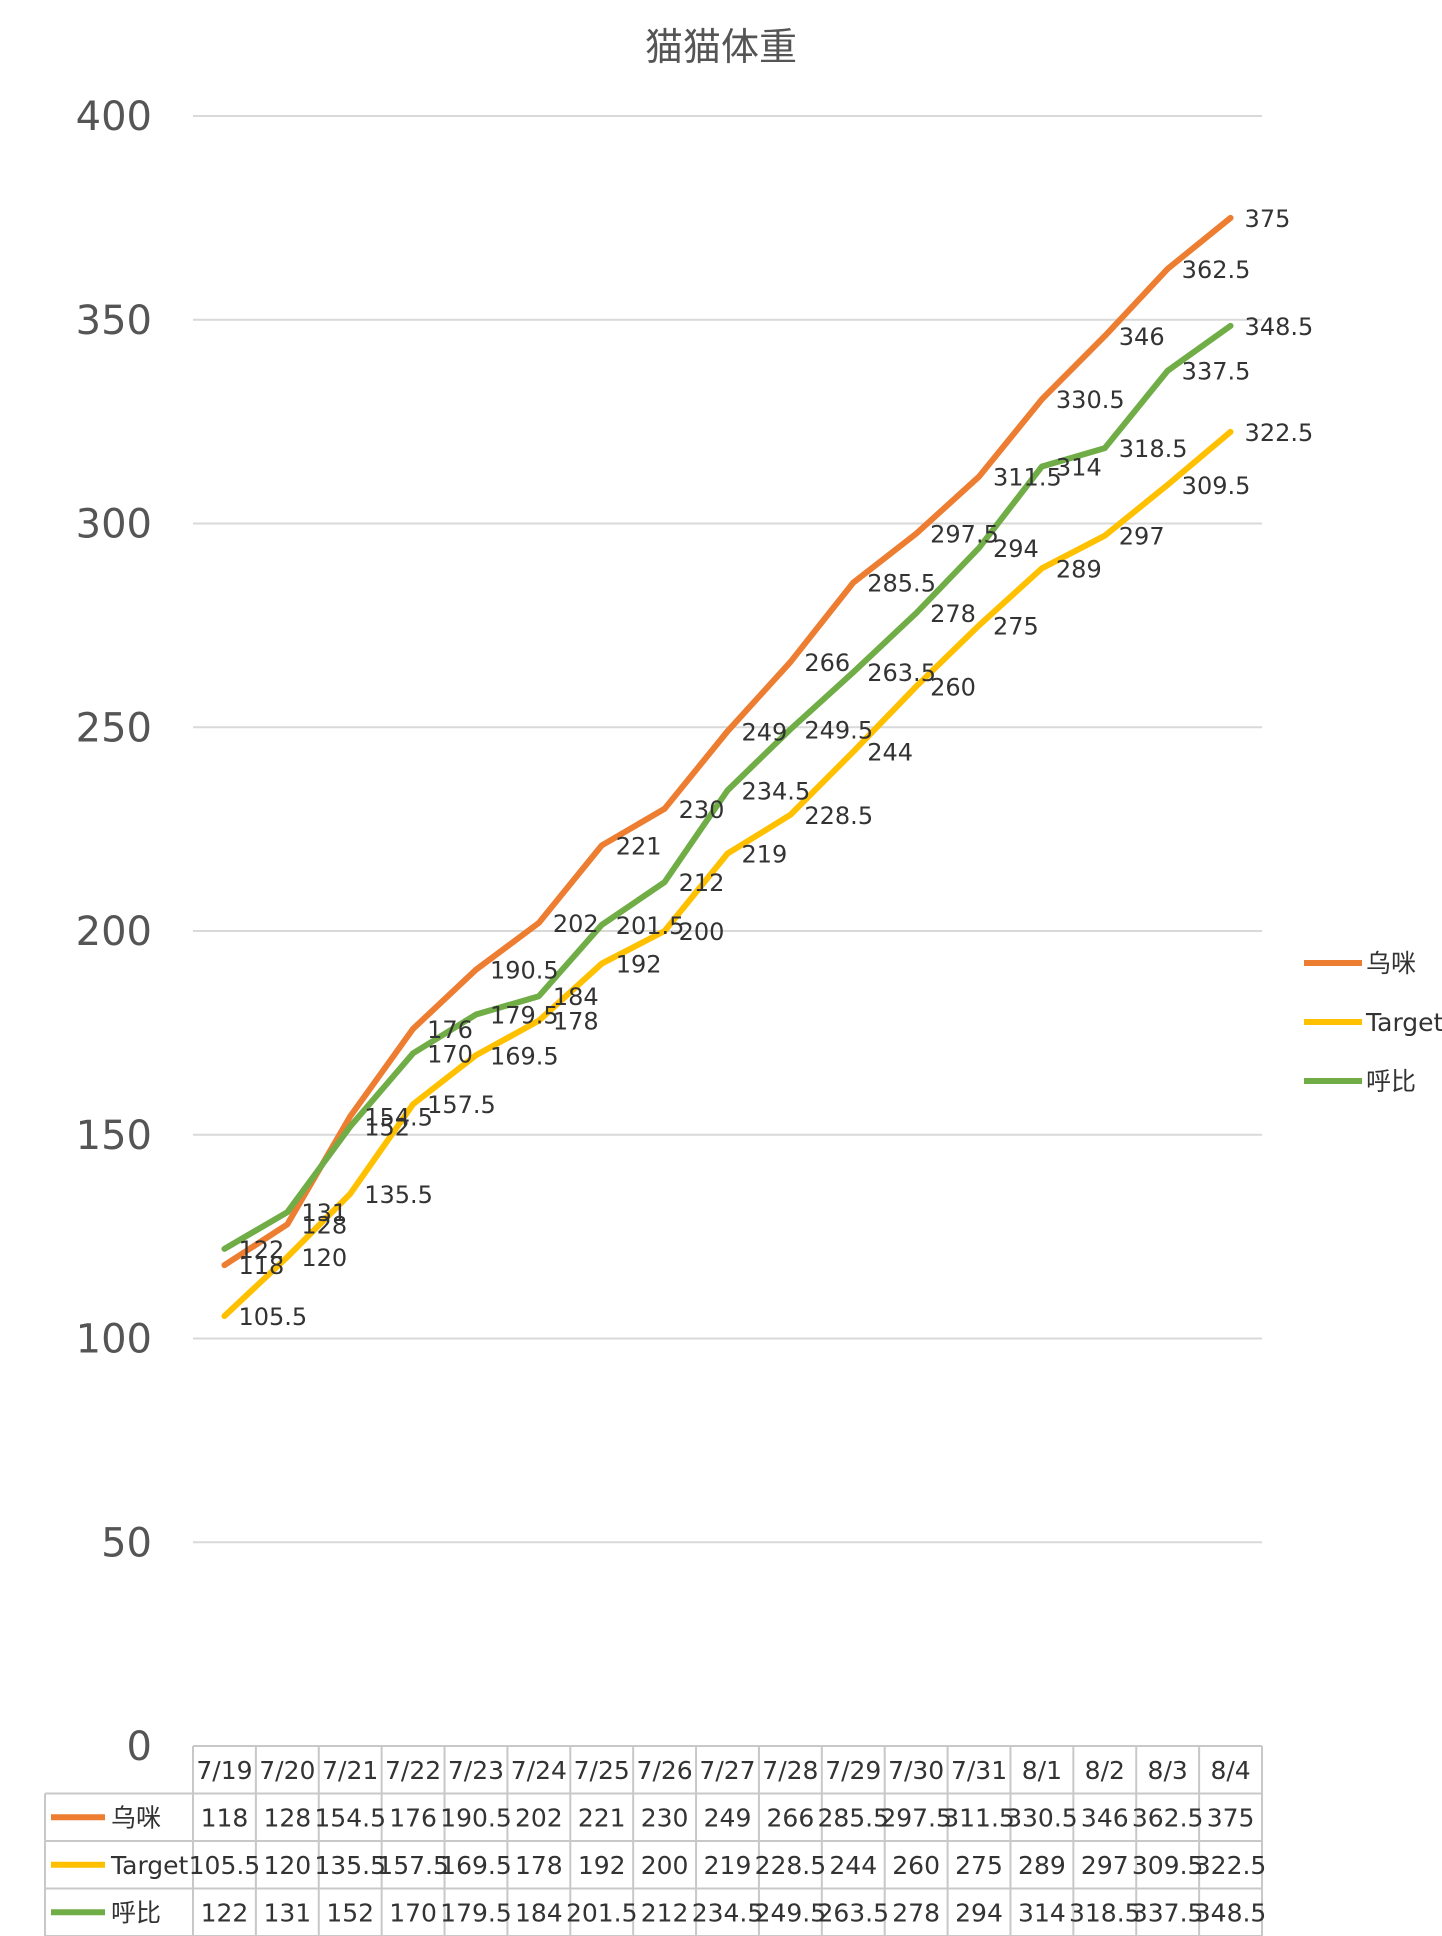 This screenshot has width=1442, height=1936. Describe the element at coordinates (114, 117) in the screenshot. I see `y-tick-label: 400` at that location.